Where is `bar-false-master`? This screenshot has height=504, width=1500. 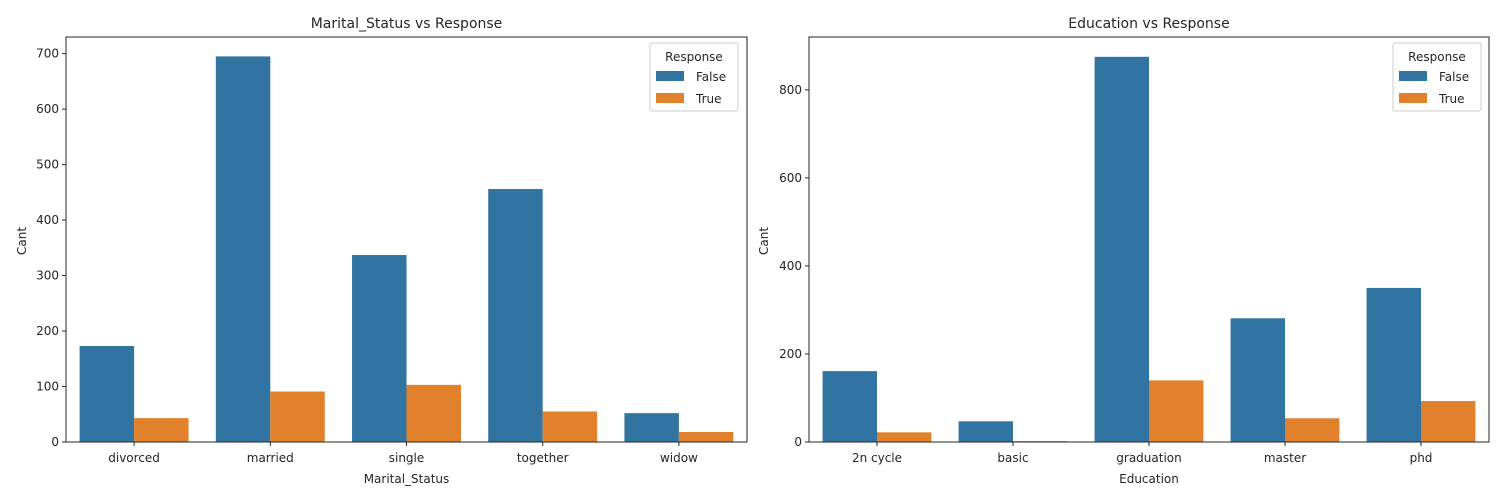 bar-false-master is located at coordinates (1257, 380).